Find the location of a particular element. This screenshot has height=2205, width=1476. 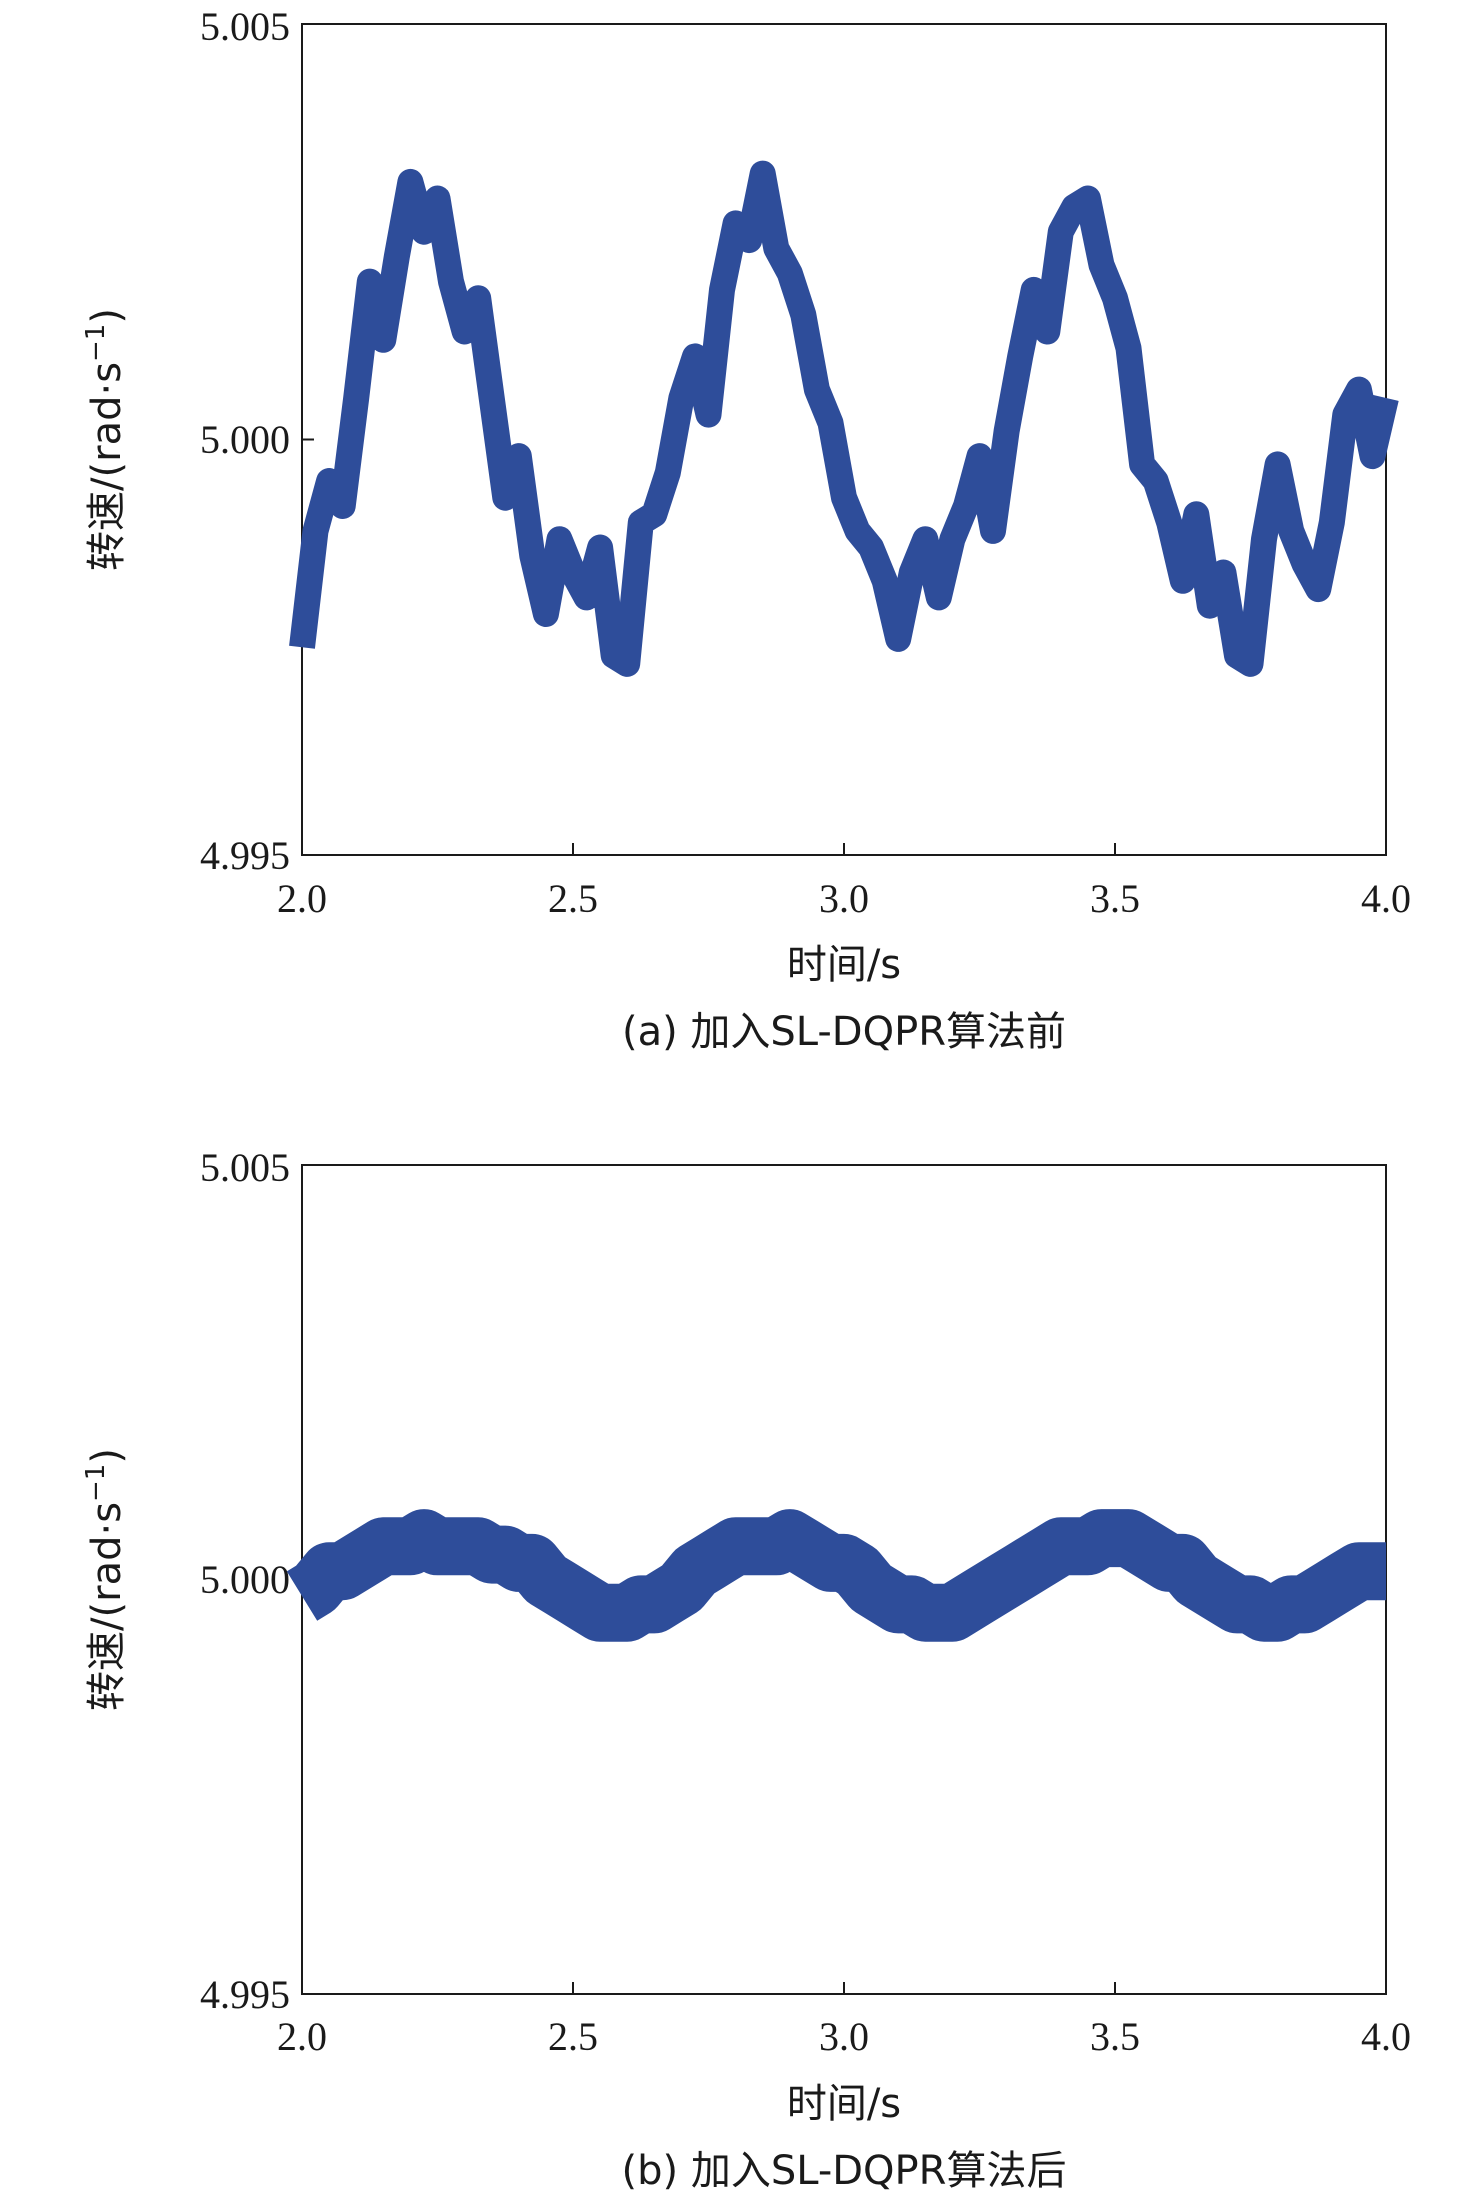

y-tick-labels-a: 4.995 5.000 5.005 is located at coordinates (245, 441).